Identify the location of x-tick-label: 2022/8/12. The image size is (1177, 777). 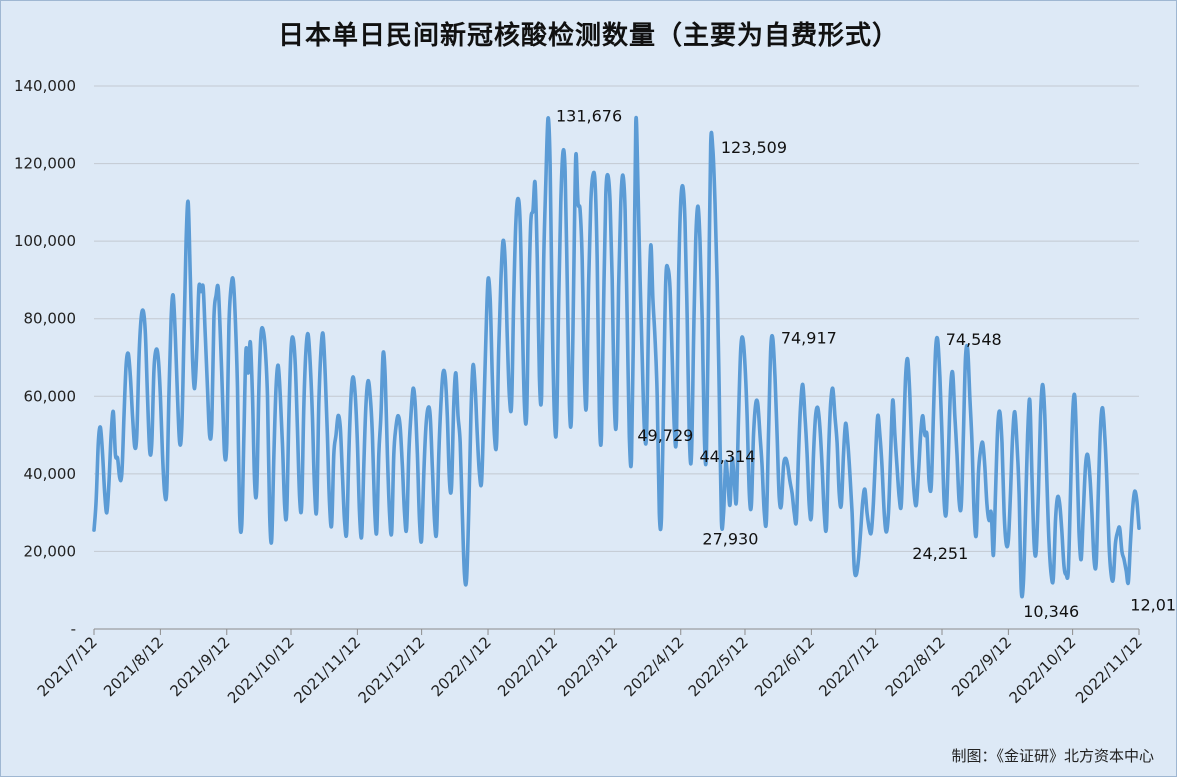
(915, 666).